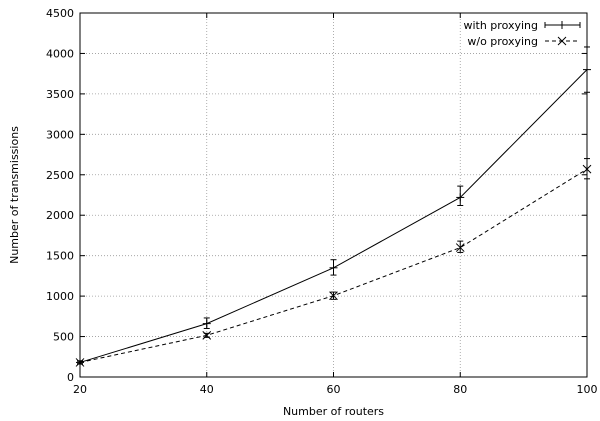 The image size is (600, 421). I want to click on legend-label: w/o proxying, so click(502, 41).